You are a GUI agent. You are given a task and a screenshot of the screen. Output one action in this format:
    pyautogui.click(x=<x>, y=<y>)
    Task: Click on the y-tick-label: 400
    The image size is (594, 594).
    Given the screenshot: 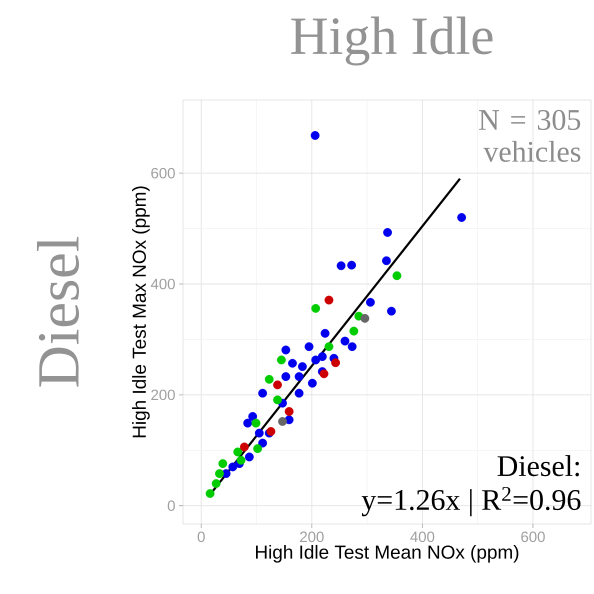 What is the action you would take?
    pyautogui.click(x=162, y=284)
    